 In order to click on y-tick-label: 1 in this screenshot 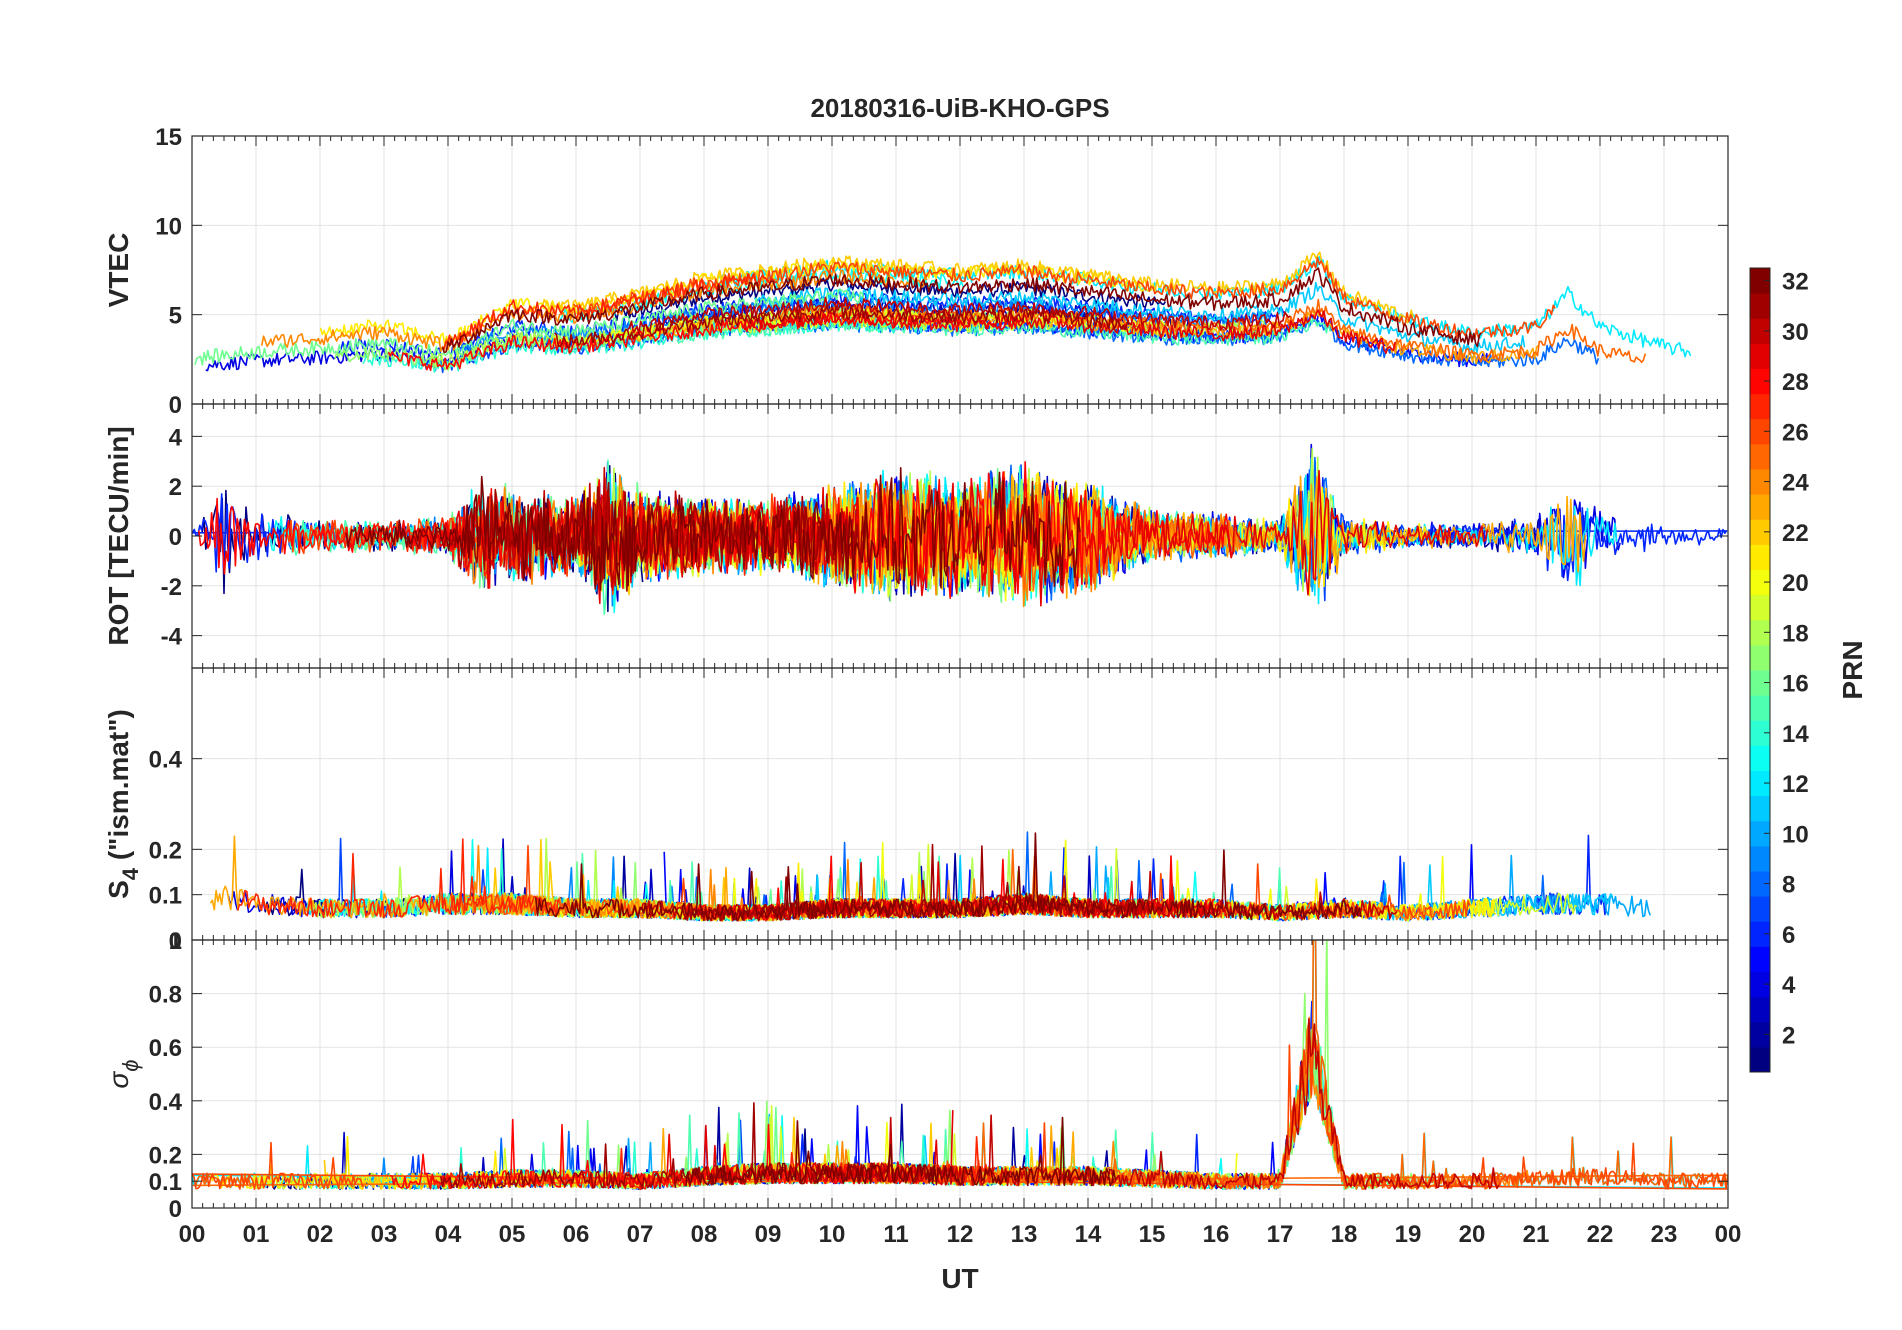, I will do `click(175, 941)`.